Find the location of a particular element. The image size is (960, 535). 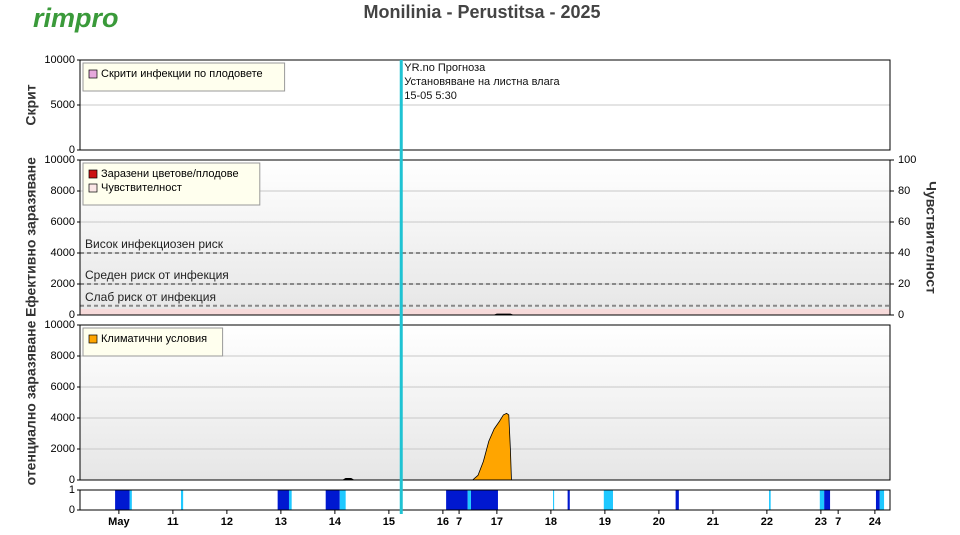

x-tick-label: 24 is located at coordinates (875, 522).